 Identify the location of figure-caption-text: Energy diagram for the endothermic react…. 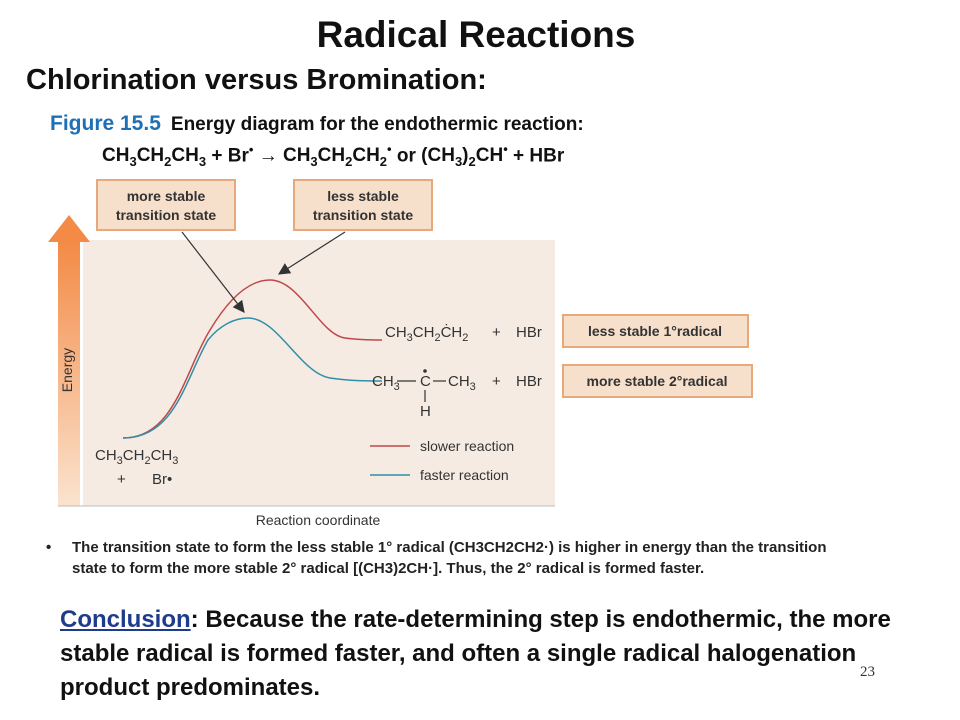
(377, 124).